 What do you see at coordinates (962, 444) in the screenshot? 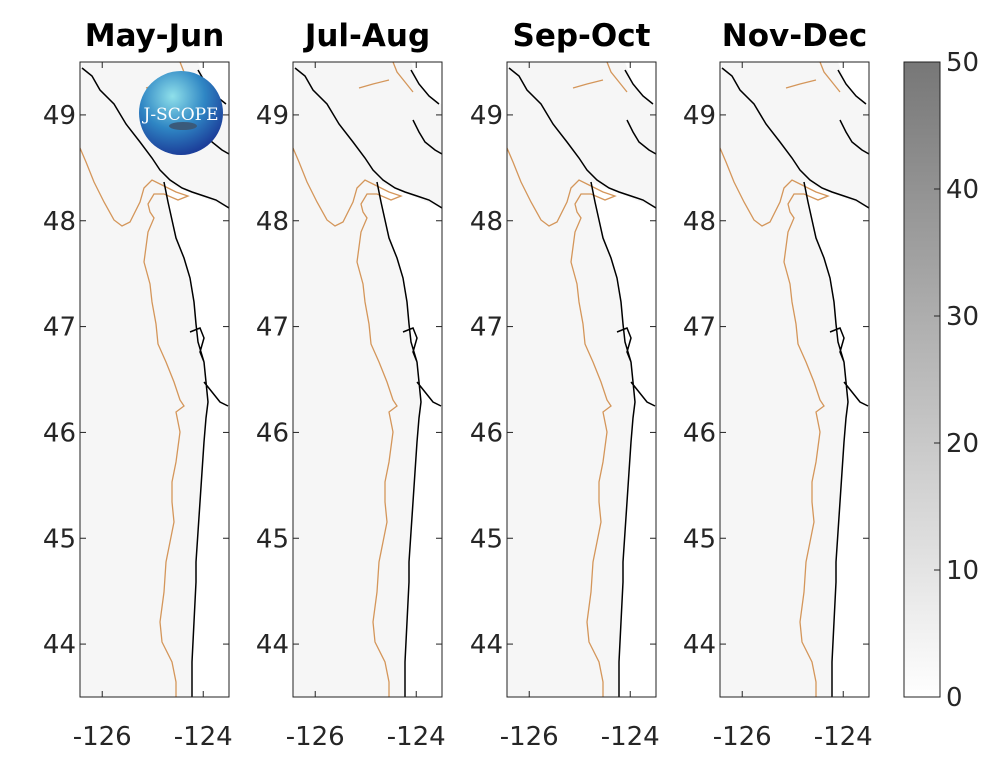
I see `colorbar-tick-label: 20` at bounding box center [962, 444].